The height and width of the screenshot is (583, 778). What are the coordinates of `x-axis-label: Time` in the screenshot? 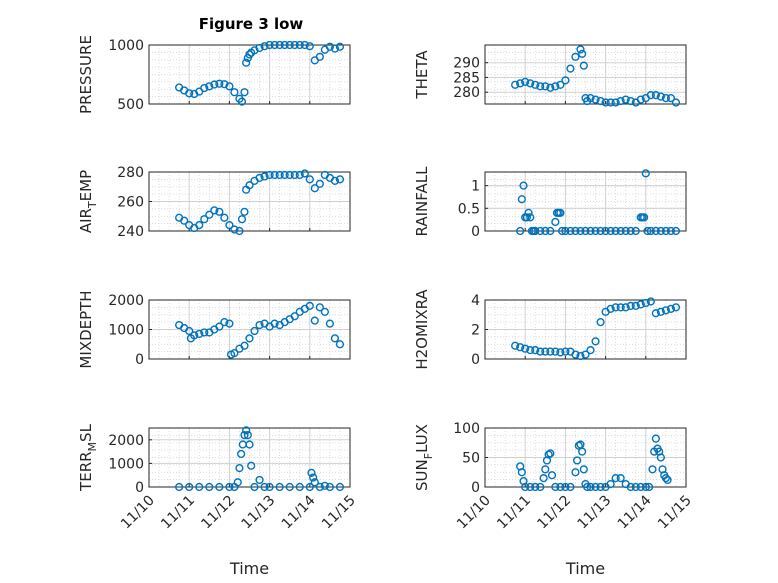 It's located at (585, 568).